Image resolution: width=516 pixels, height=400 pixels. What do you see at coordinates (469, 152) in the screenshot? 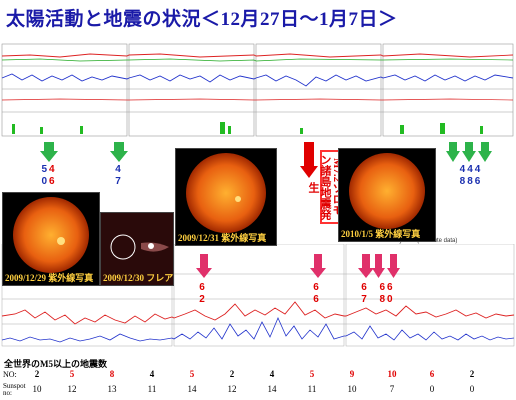
I see `green-arrows-icon` at bounding box center [469, 152].